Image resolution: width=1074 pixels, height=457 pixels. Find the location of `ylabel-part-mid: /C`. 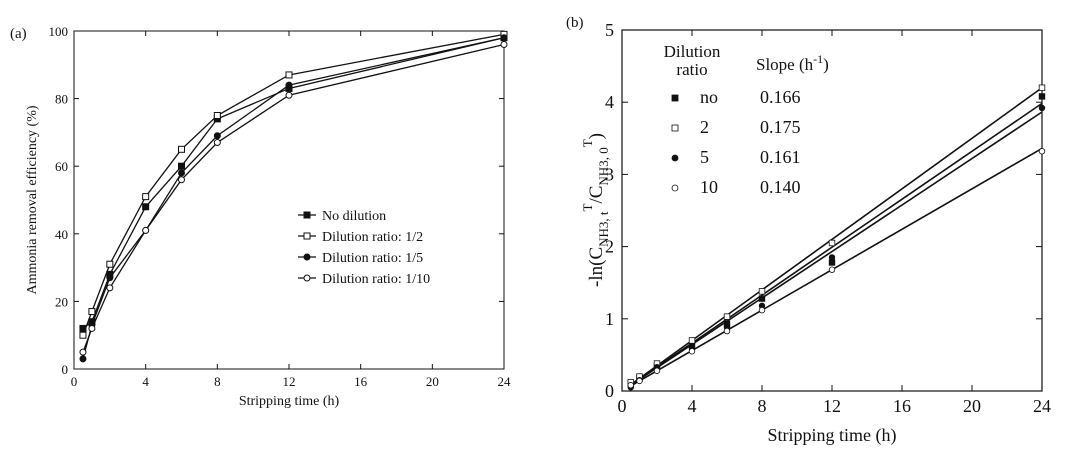

ylabel-part-mid: /C is located at coordinates (596, 195).